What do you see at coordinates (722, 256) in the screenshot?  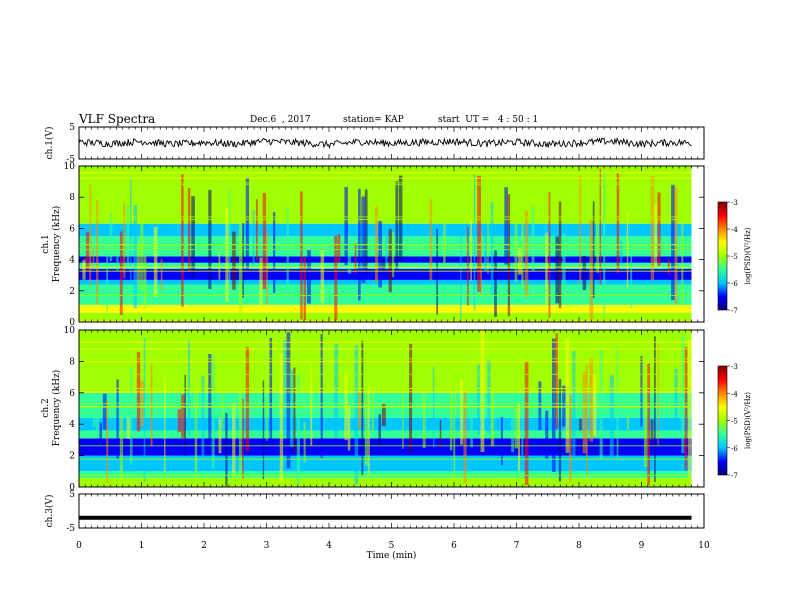 I see `colorbar` at bounding box center [722, 256].